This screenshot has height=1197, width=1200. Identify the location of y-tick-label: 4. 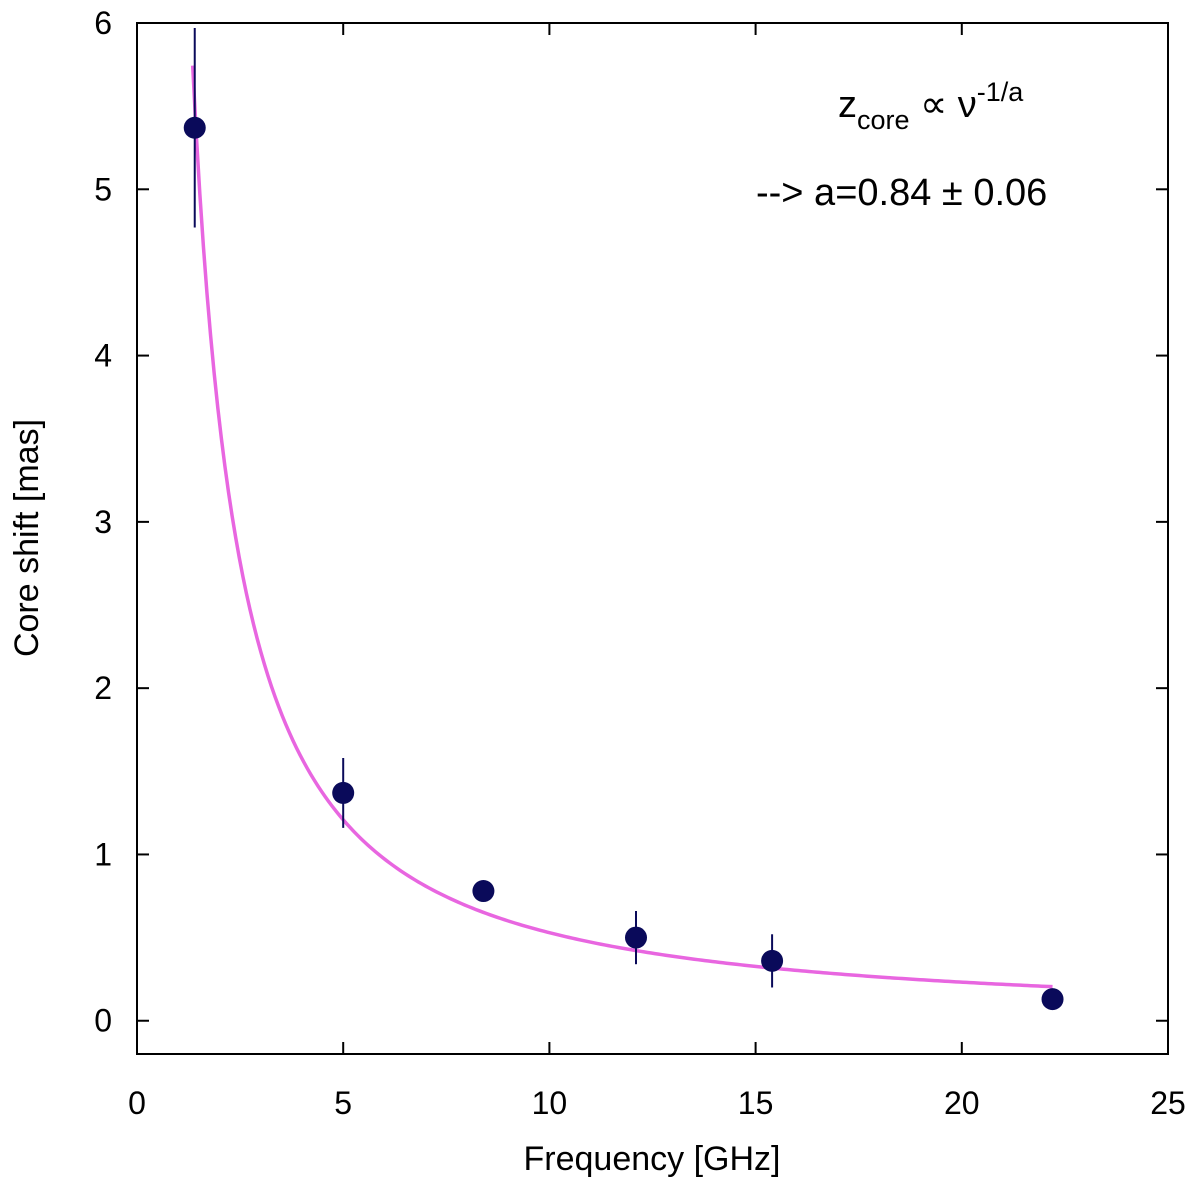
(103, 356).